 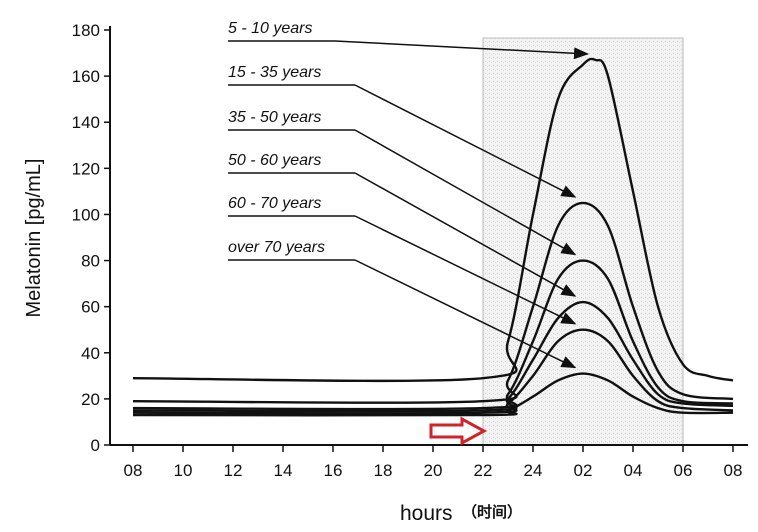 I want to click on legend-label: over 70 years, so click(x=276, y=247).